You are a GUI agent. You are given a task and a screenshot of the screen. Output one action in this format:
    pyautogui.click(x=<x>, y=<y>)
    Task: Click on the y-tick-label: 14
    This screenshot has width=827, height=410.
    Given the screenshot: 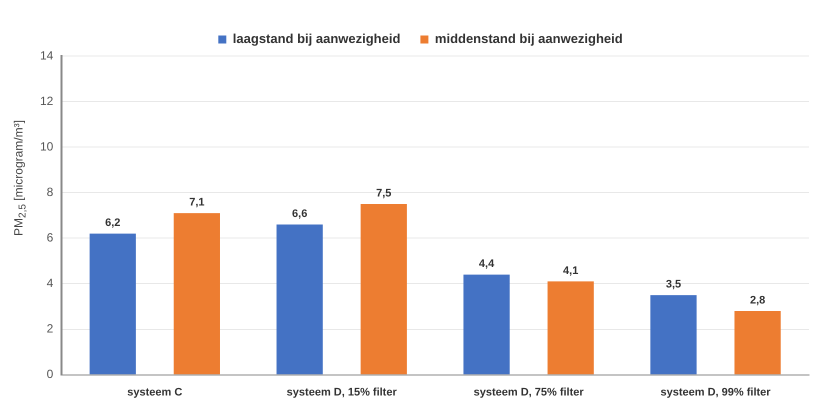 What is the action you would take?
    pyautogui.click(x=47, y=55)
    